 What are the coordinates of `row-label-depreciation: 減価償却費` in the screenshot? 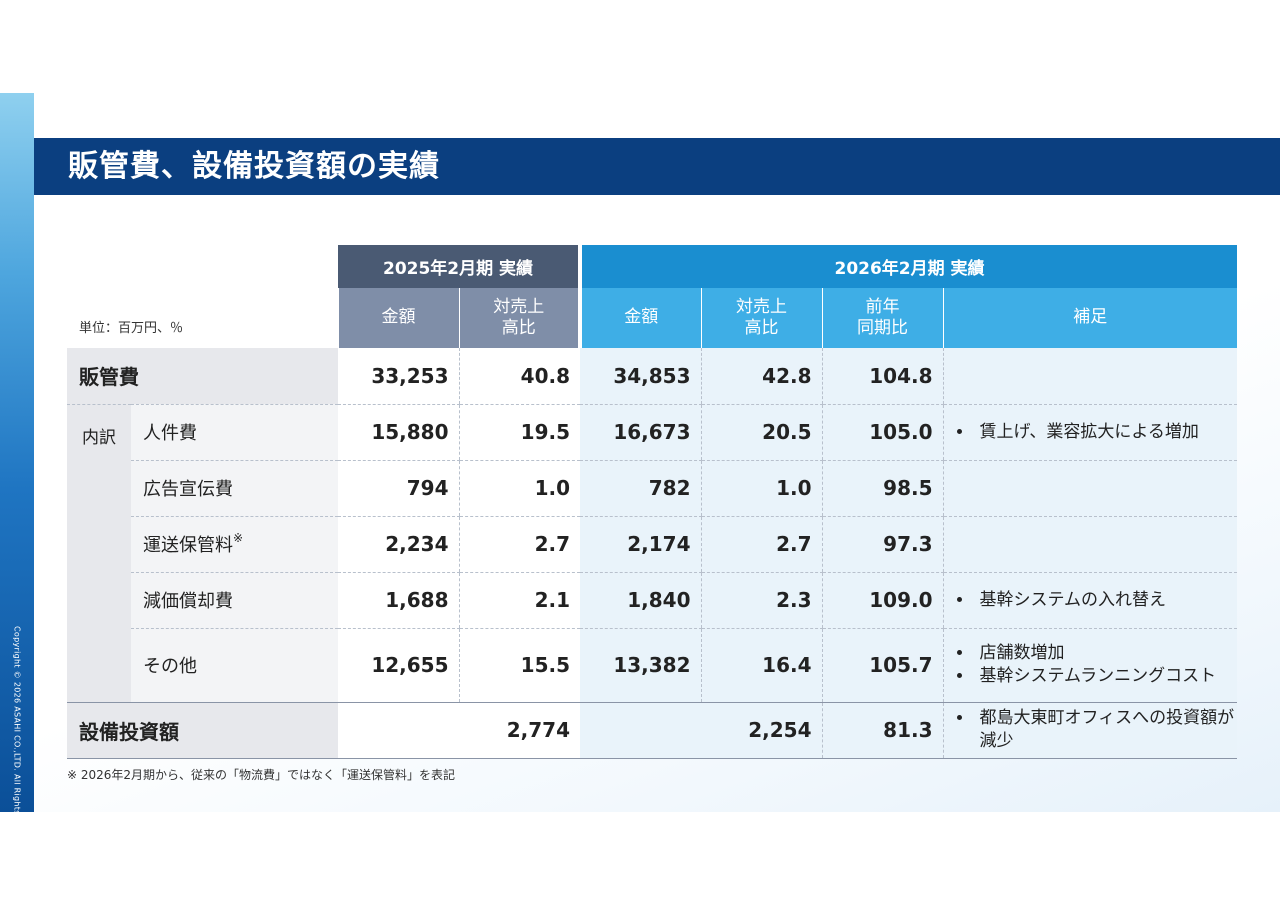 It's located at (235, 600).